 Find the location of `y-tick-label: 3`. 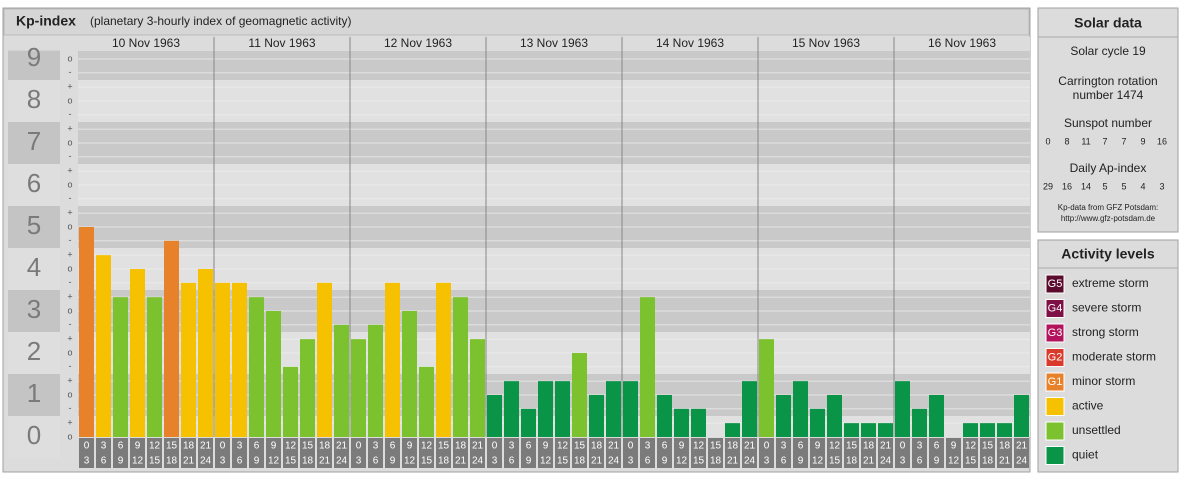

y-tick-label: 3 is located at coordinates (34, 309).